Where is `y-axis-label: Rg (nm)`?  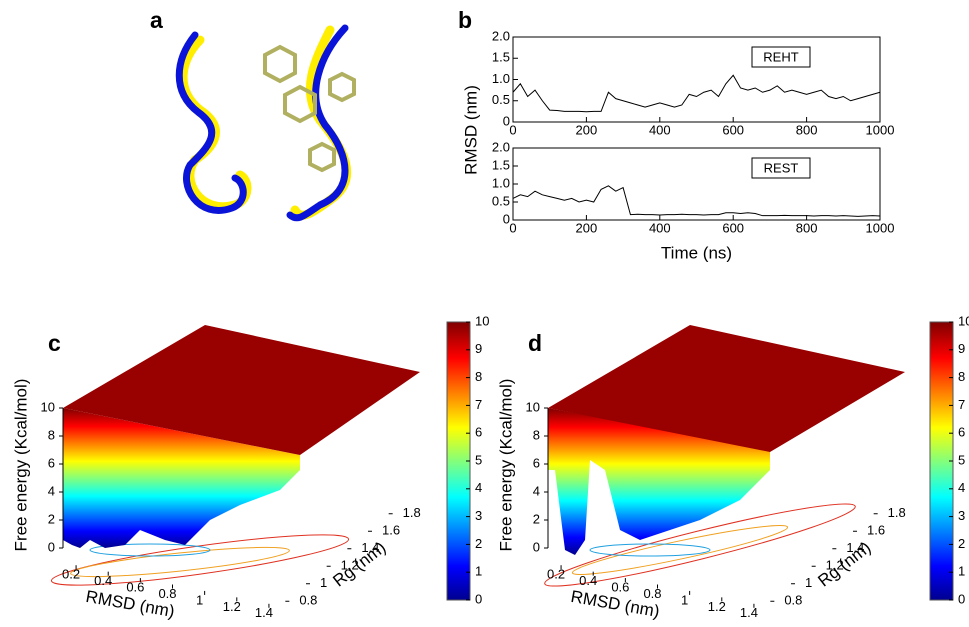 y-axis-label: Rg (nm) is located at coordinates (844, 564).